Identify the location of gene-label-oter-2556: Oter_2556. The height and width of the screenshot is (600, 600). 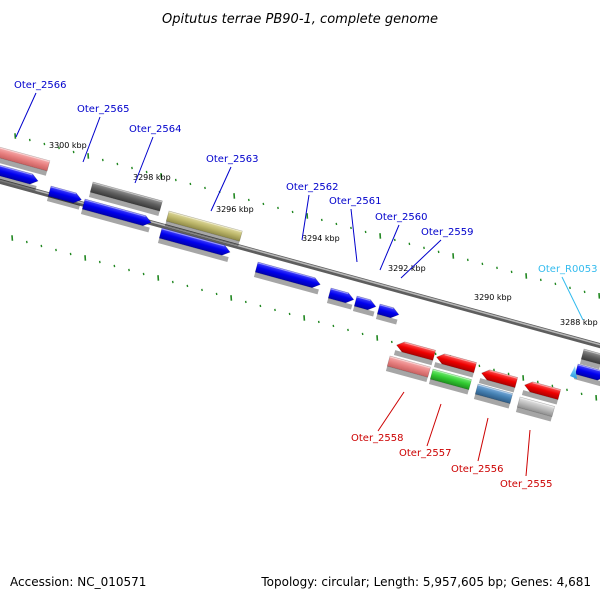
(477, 469).